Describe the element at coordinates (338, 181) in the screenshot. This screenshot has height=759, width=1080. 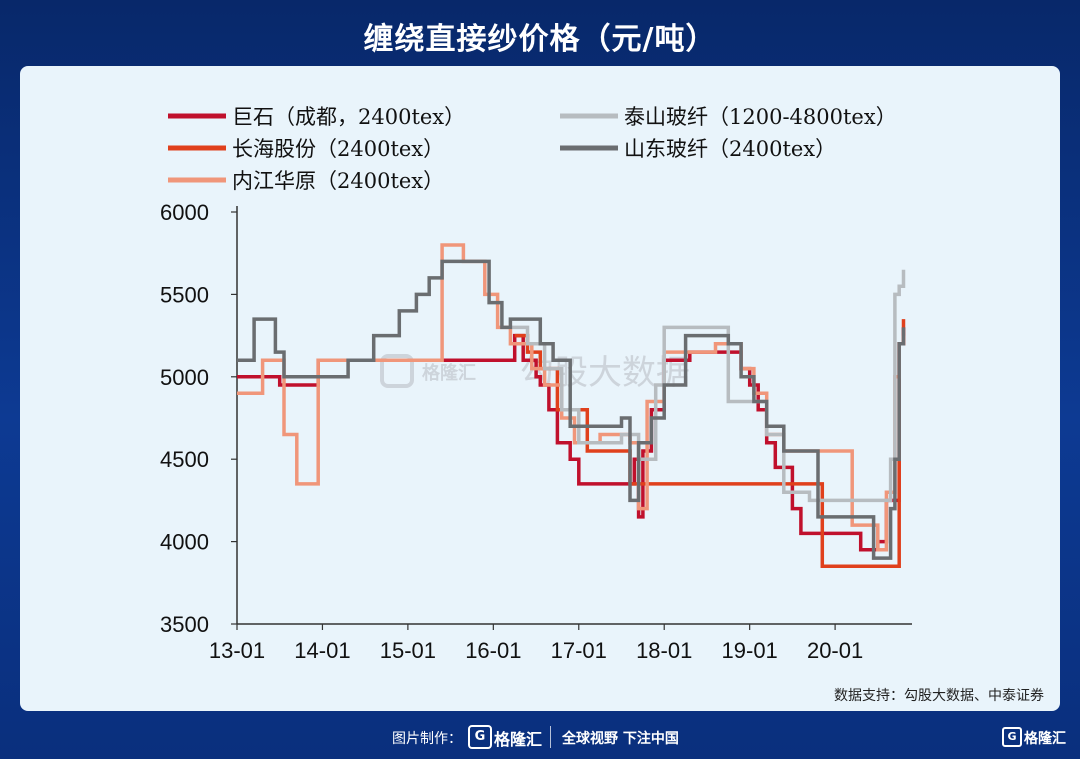
I see `legend-label: 内江华原（2400tex）` at that location.